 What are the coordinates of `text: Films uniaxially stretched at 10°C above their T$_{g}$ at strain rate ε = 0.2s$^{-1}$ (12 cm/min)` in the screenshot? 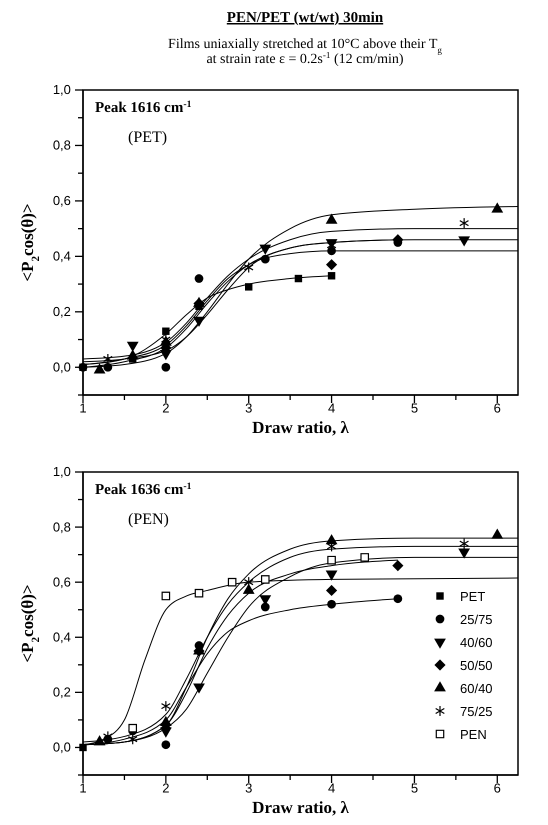 It's located at (305, 52).